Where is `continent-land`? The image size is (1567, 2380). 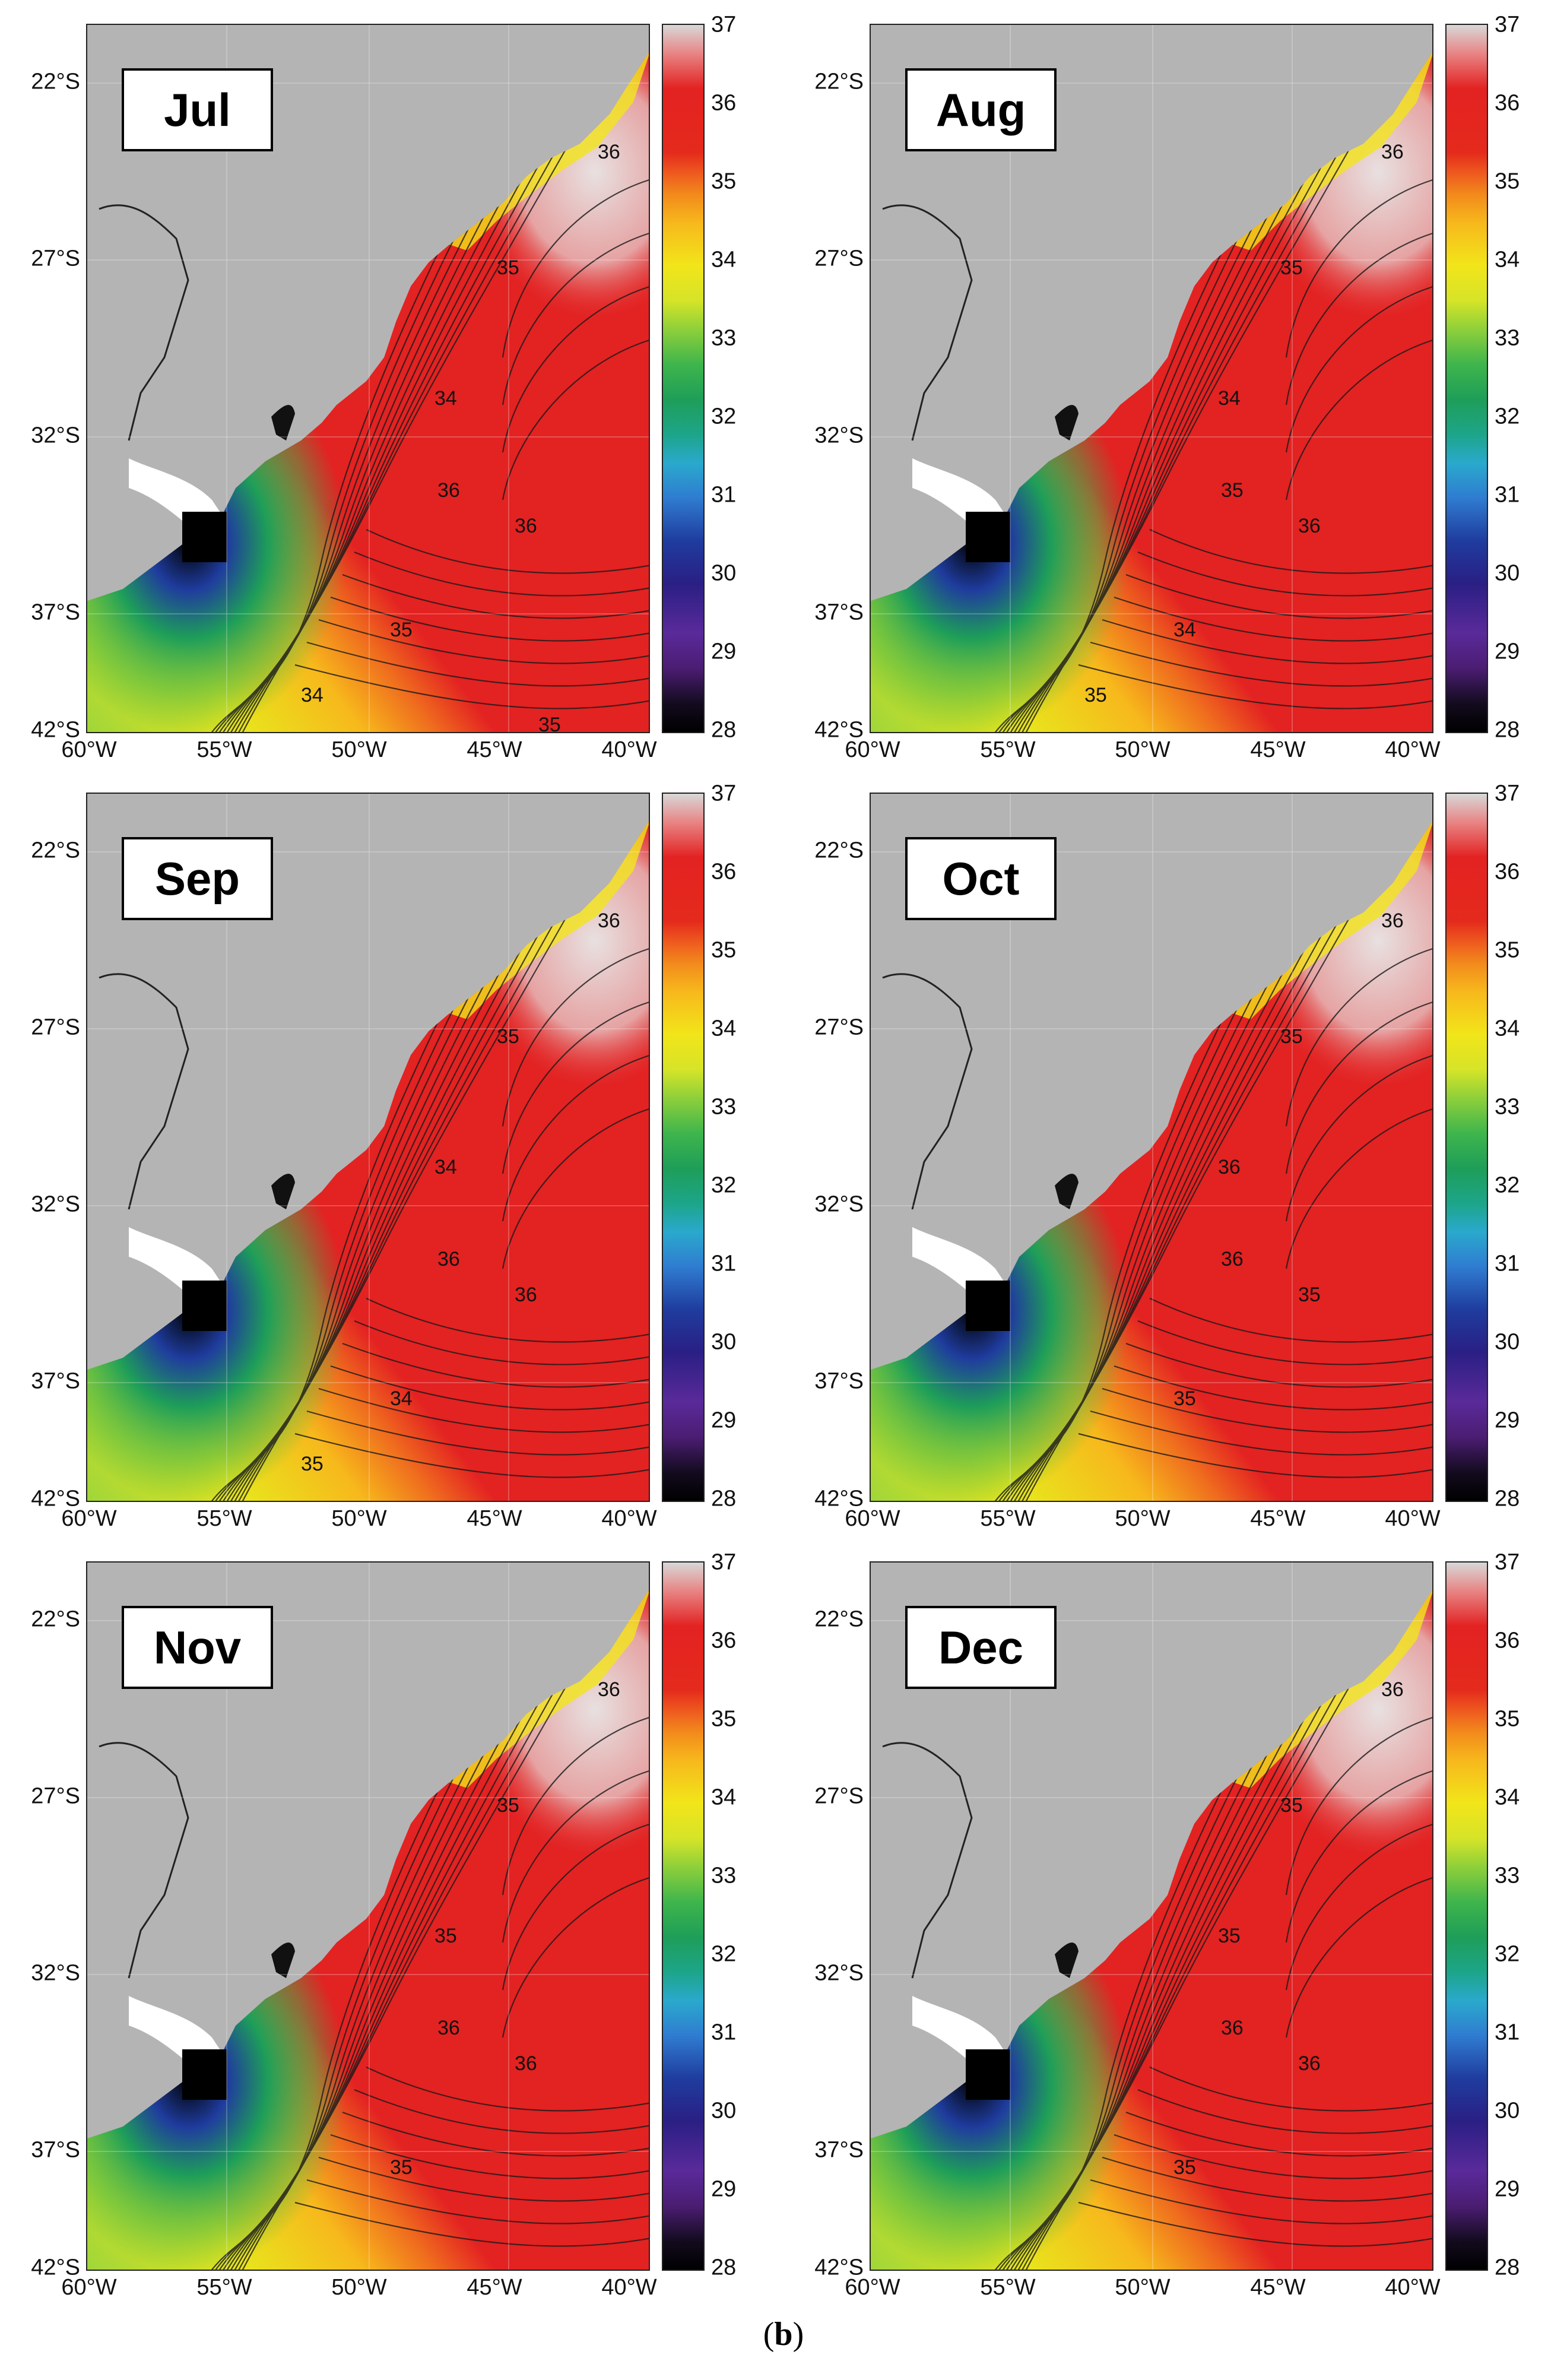
continent-land is located at coordinates (368, 313).